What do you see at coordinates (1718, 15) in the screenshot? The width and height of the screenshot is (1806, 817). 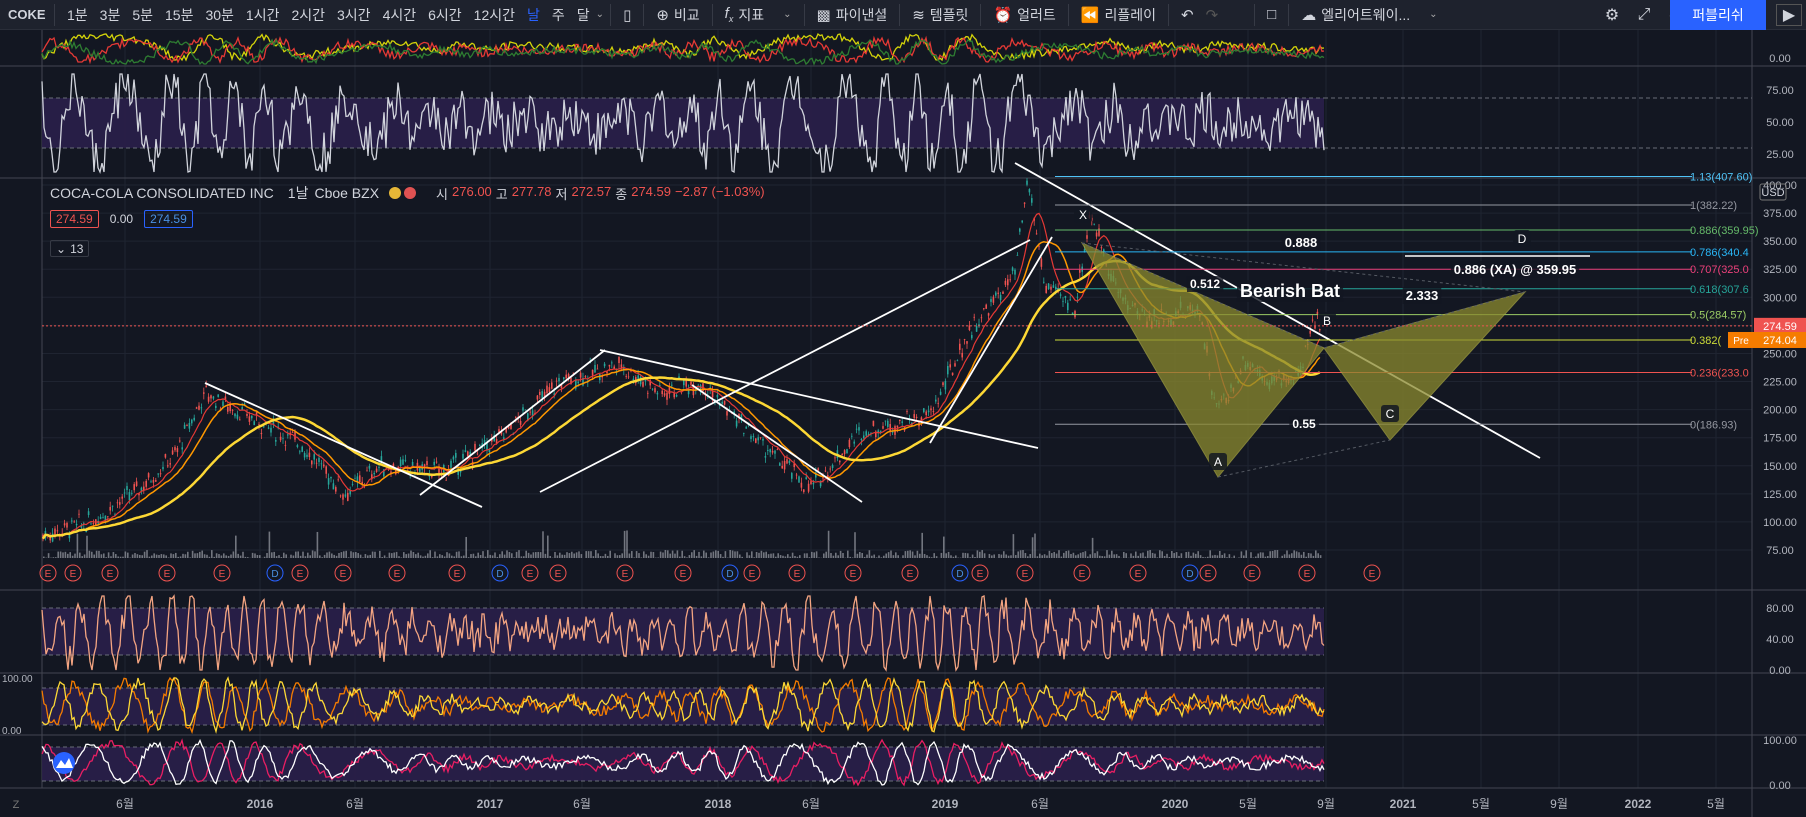 I see `publish-button: 퍼블리쉬` at bounding box center [1718, 15].